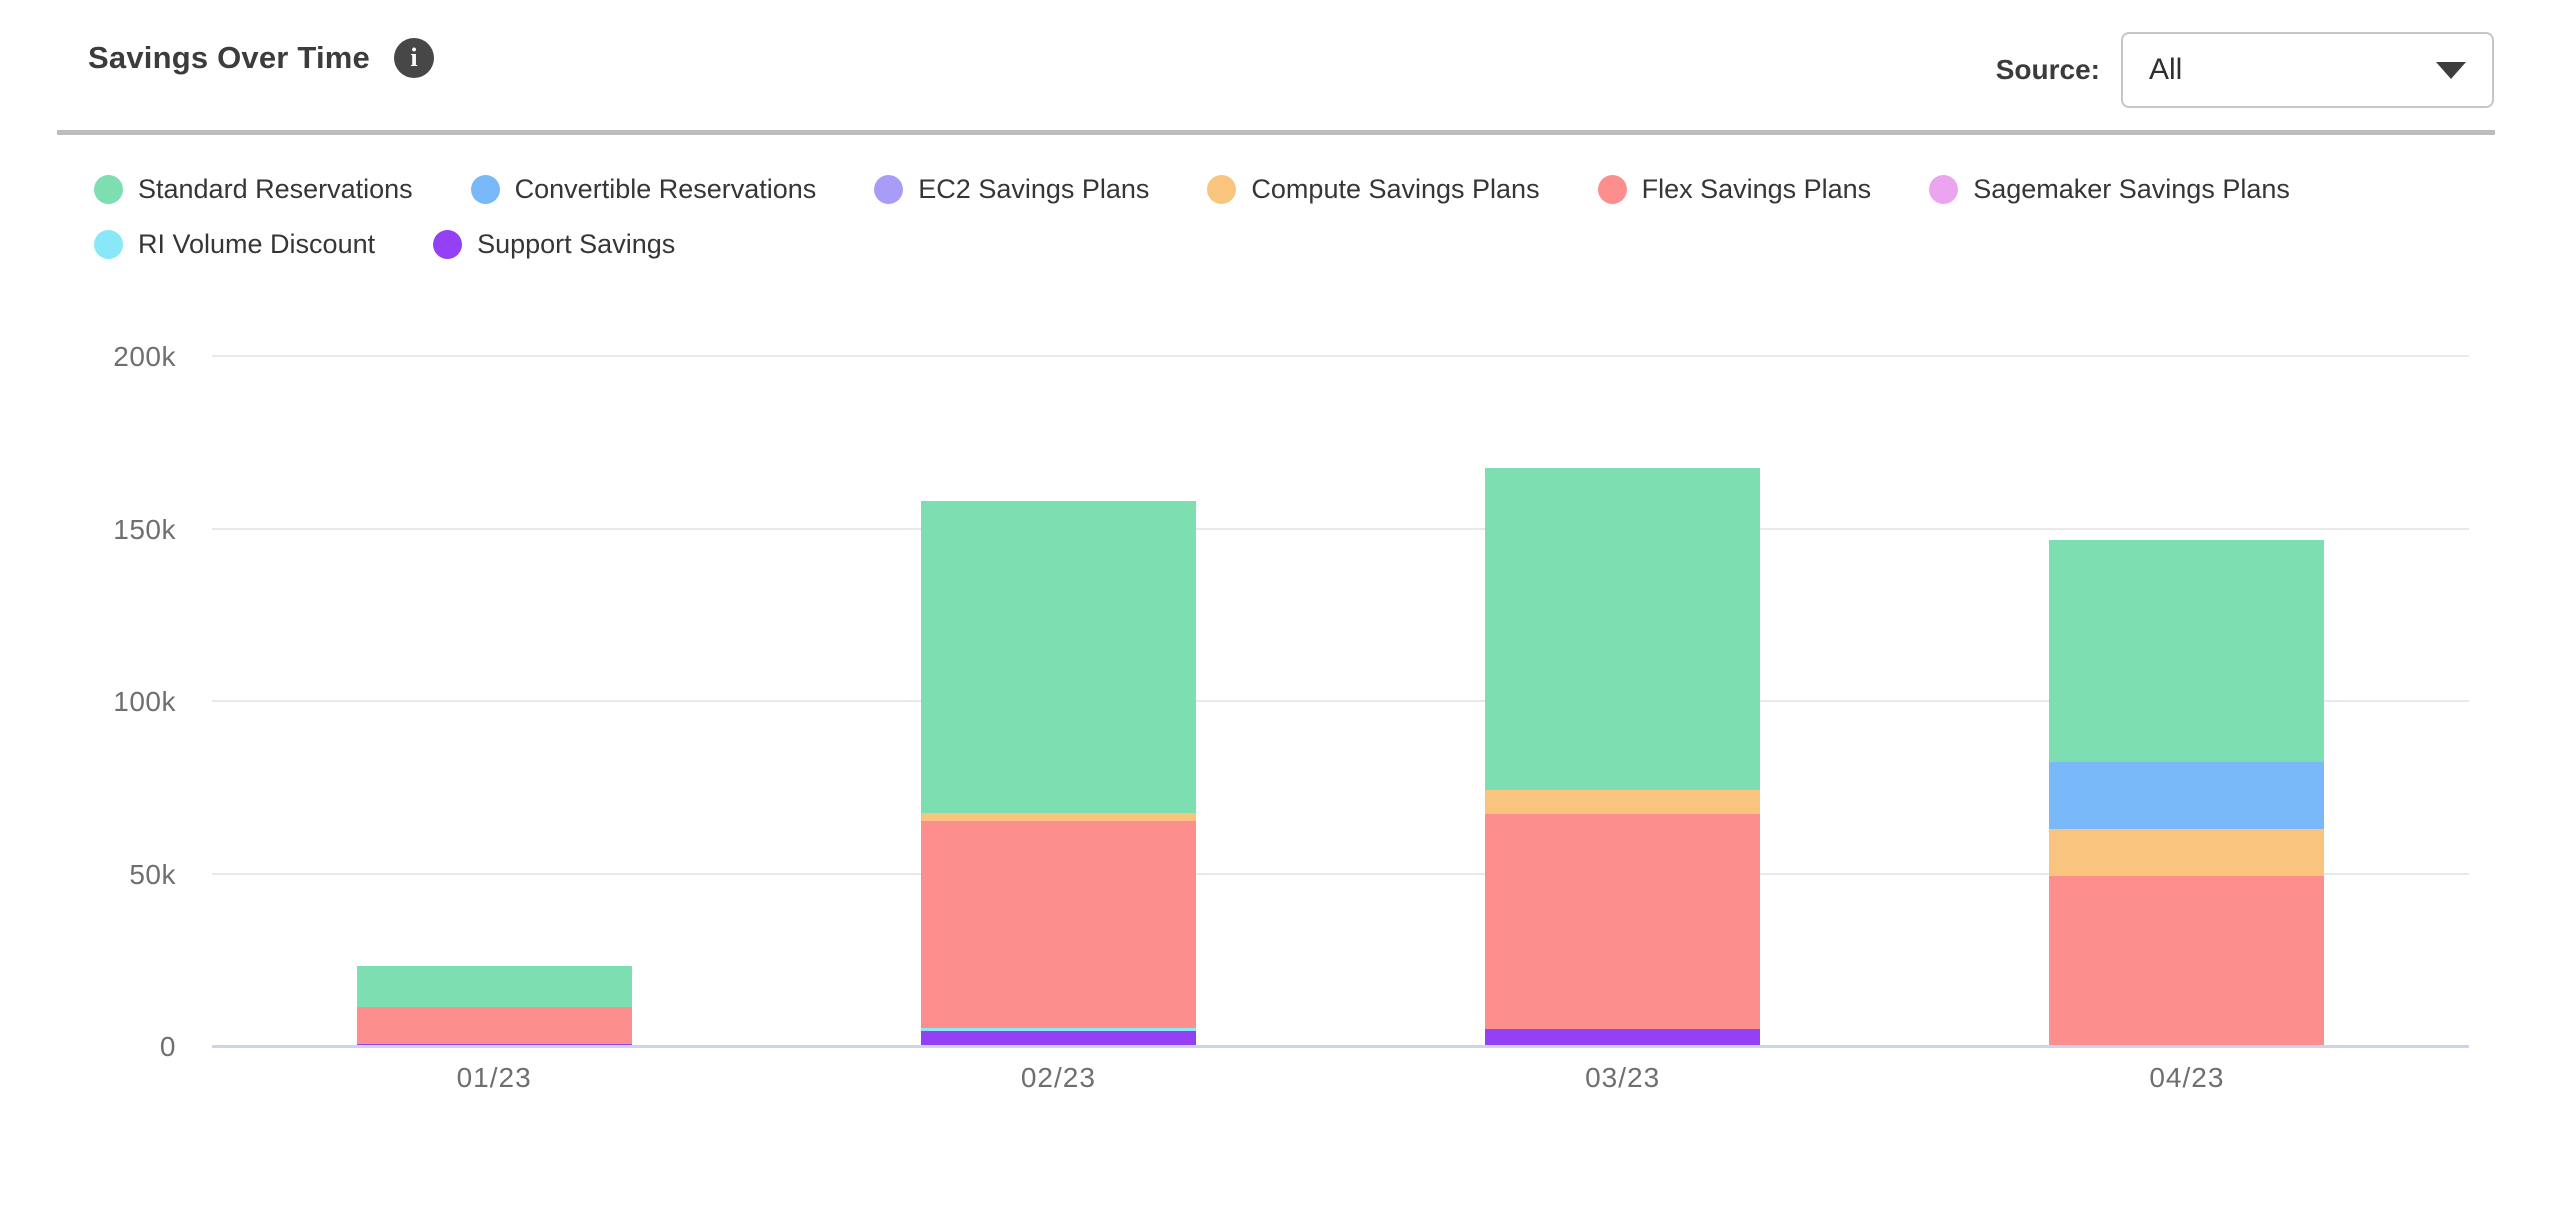 The image size is (2562, 1222). What do you see at coordinates (2307, 70) in the screenshot?
I see `source-select: All` at bounding box center [2307, 70].